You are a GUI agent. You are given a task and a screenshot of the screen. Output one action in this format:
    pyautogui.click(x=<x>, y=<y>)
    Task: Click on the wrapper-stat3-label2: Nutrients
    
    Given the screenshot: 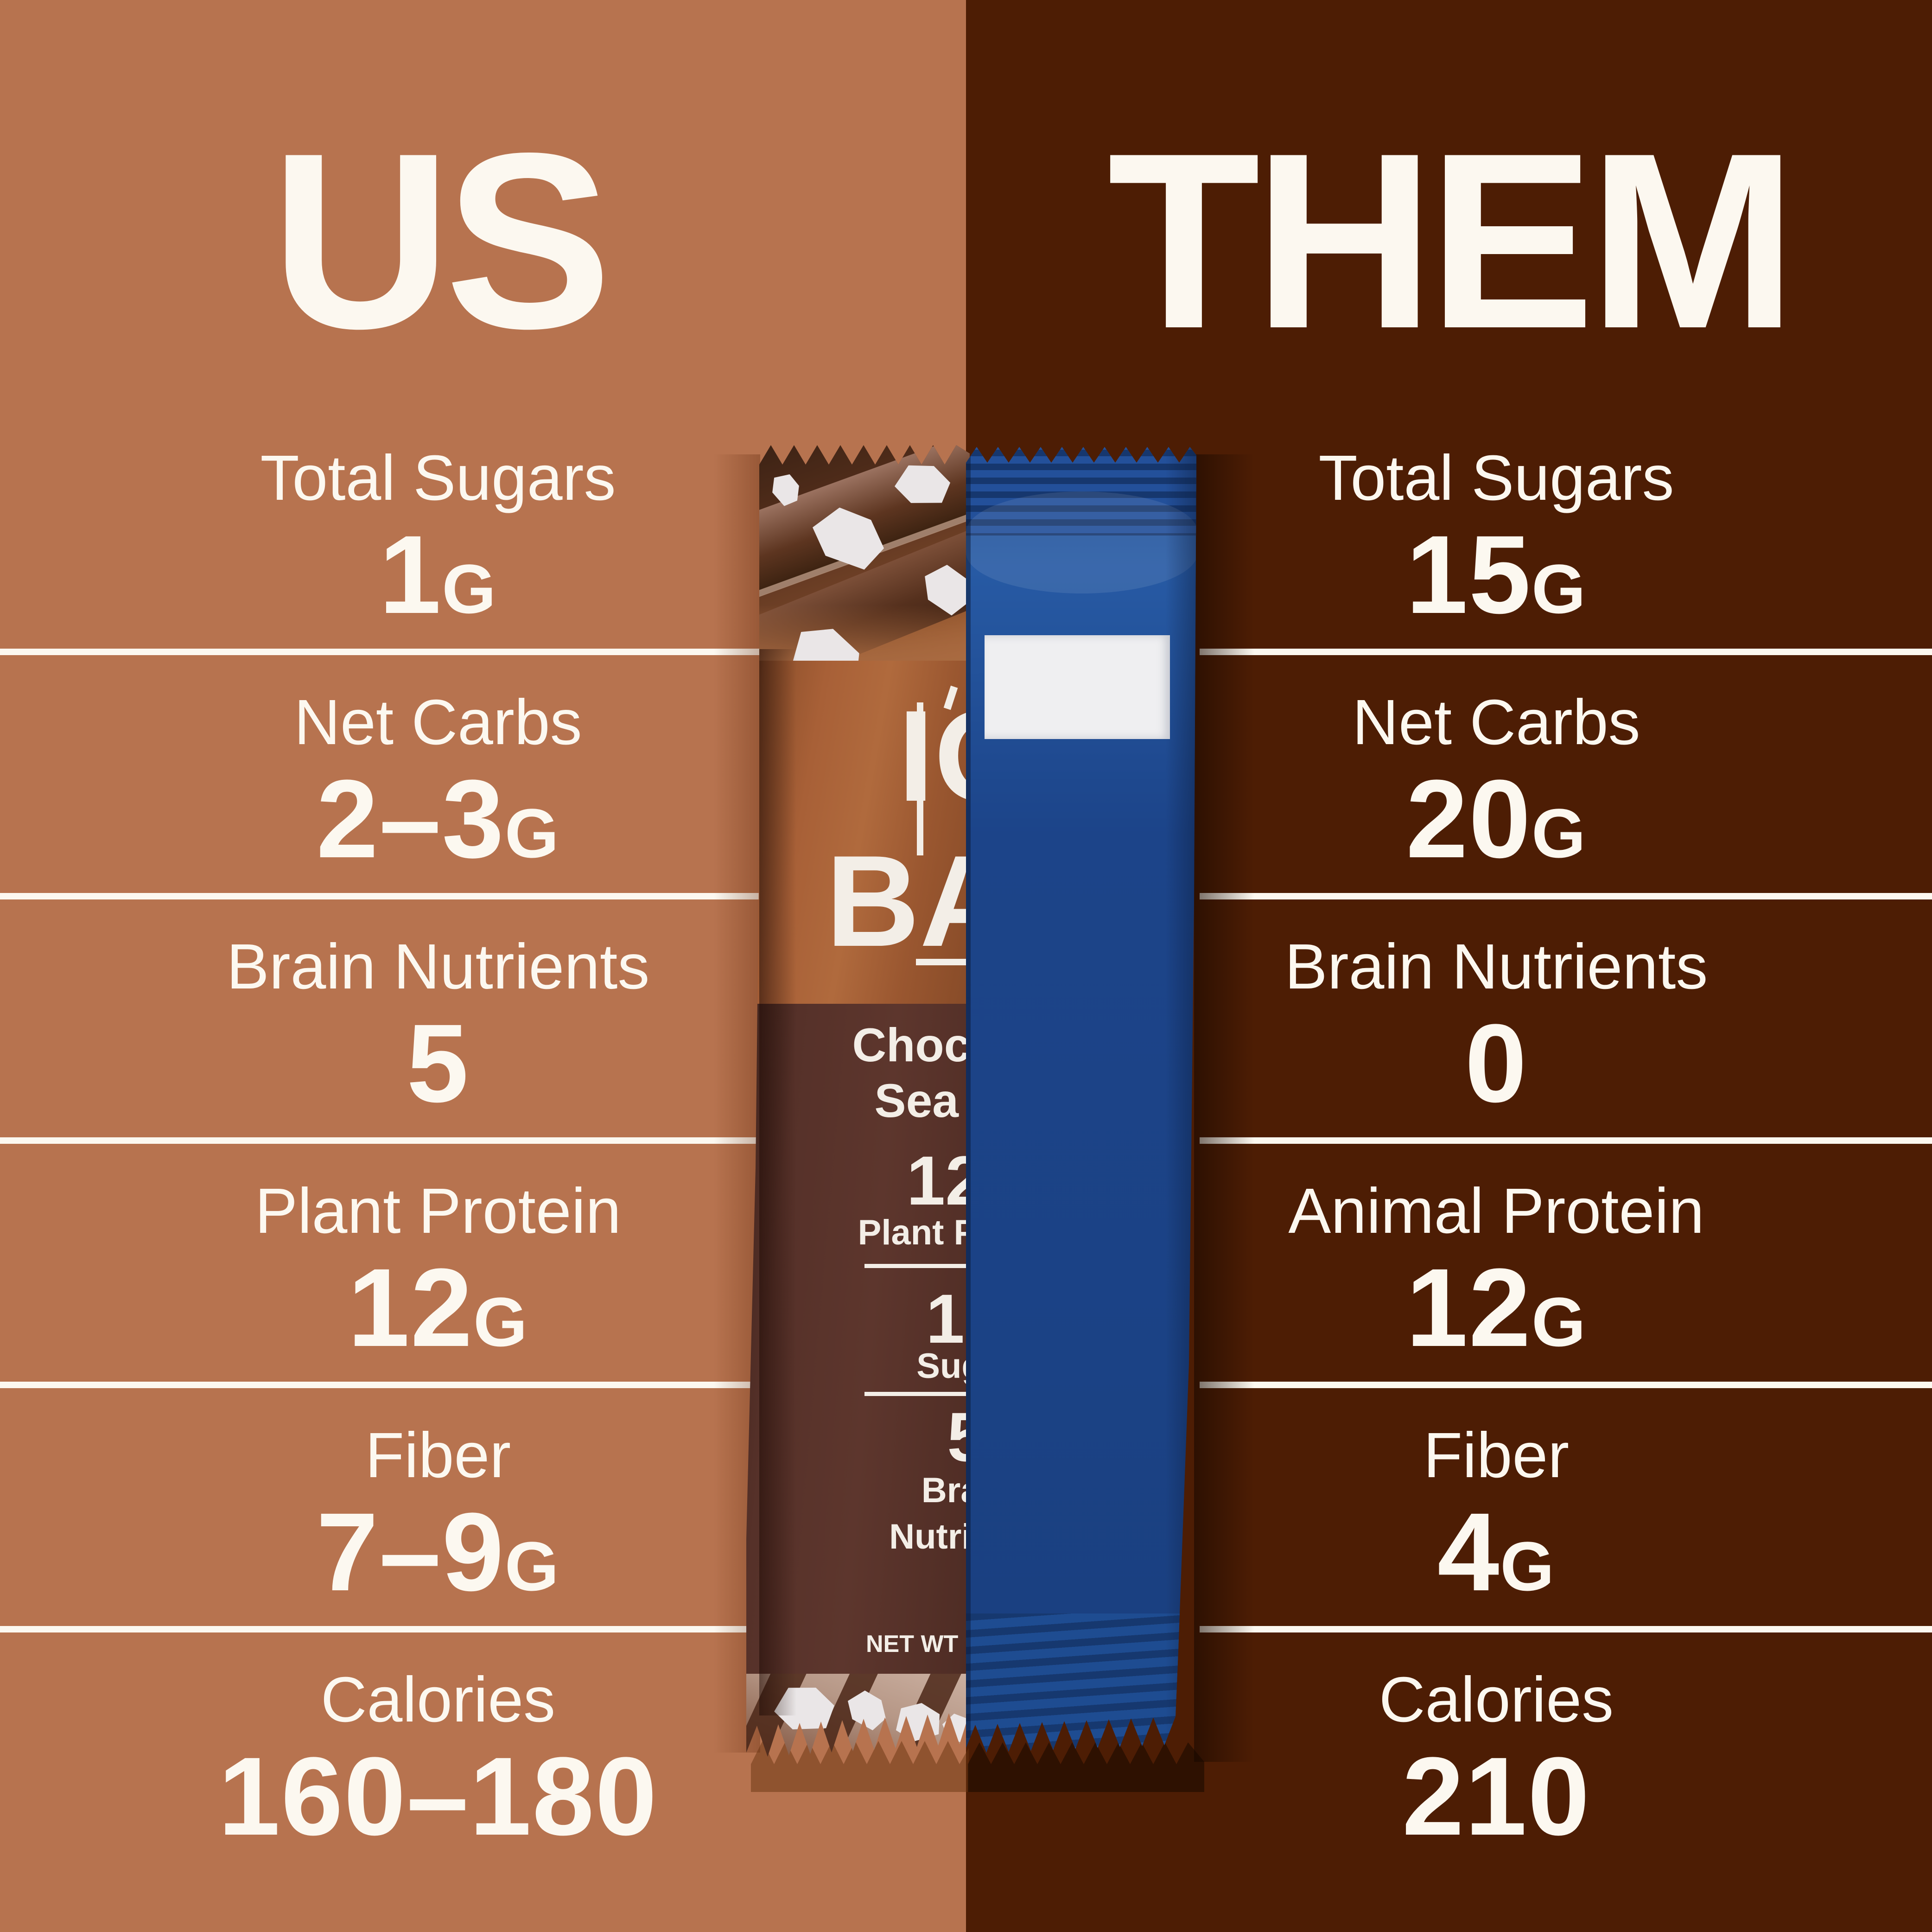 What is the action you would take?
    pyautogui.click(x=929, y=1537)
    